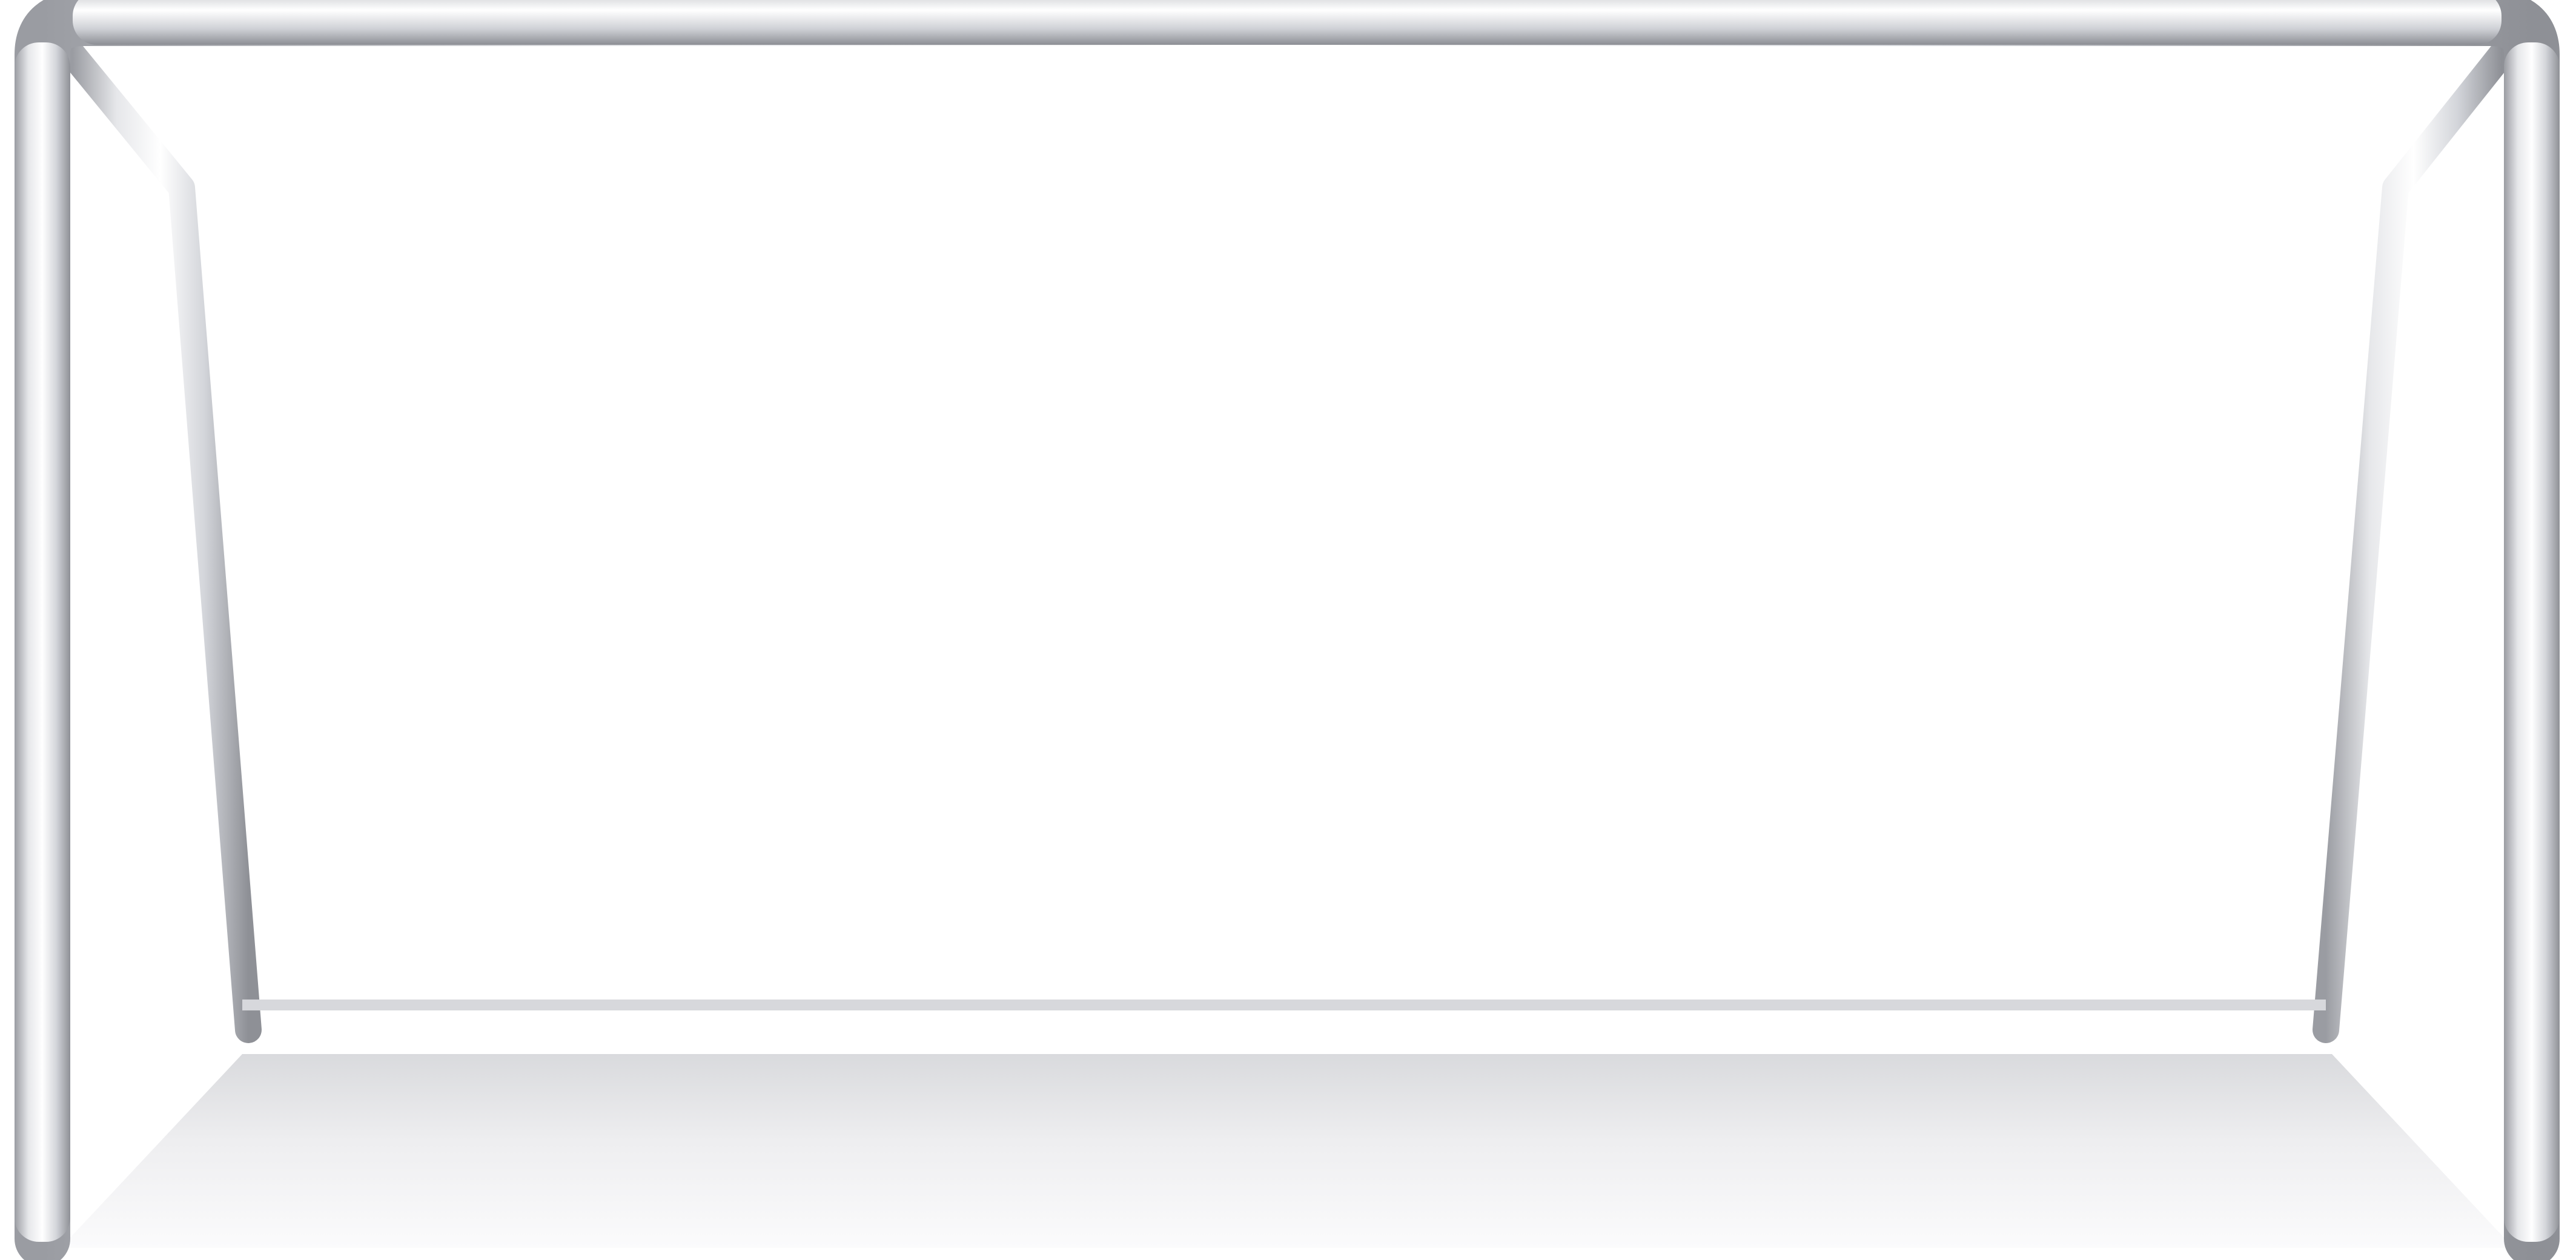  Describe the element at coordinates (42, 642) in the screenshot. I see `left-post` at that location.